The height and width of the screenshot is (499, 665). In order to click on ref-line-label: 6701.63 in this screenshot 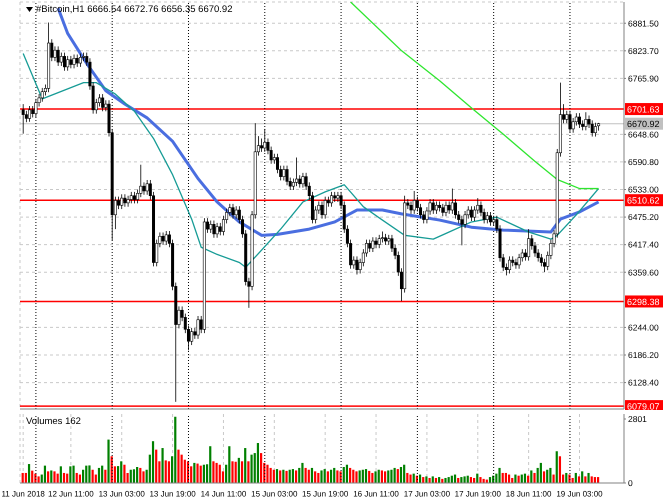, I will do `click(643, 109)`.